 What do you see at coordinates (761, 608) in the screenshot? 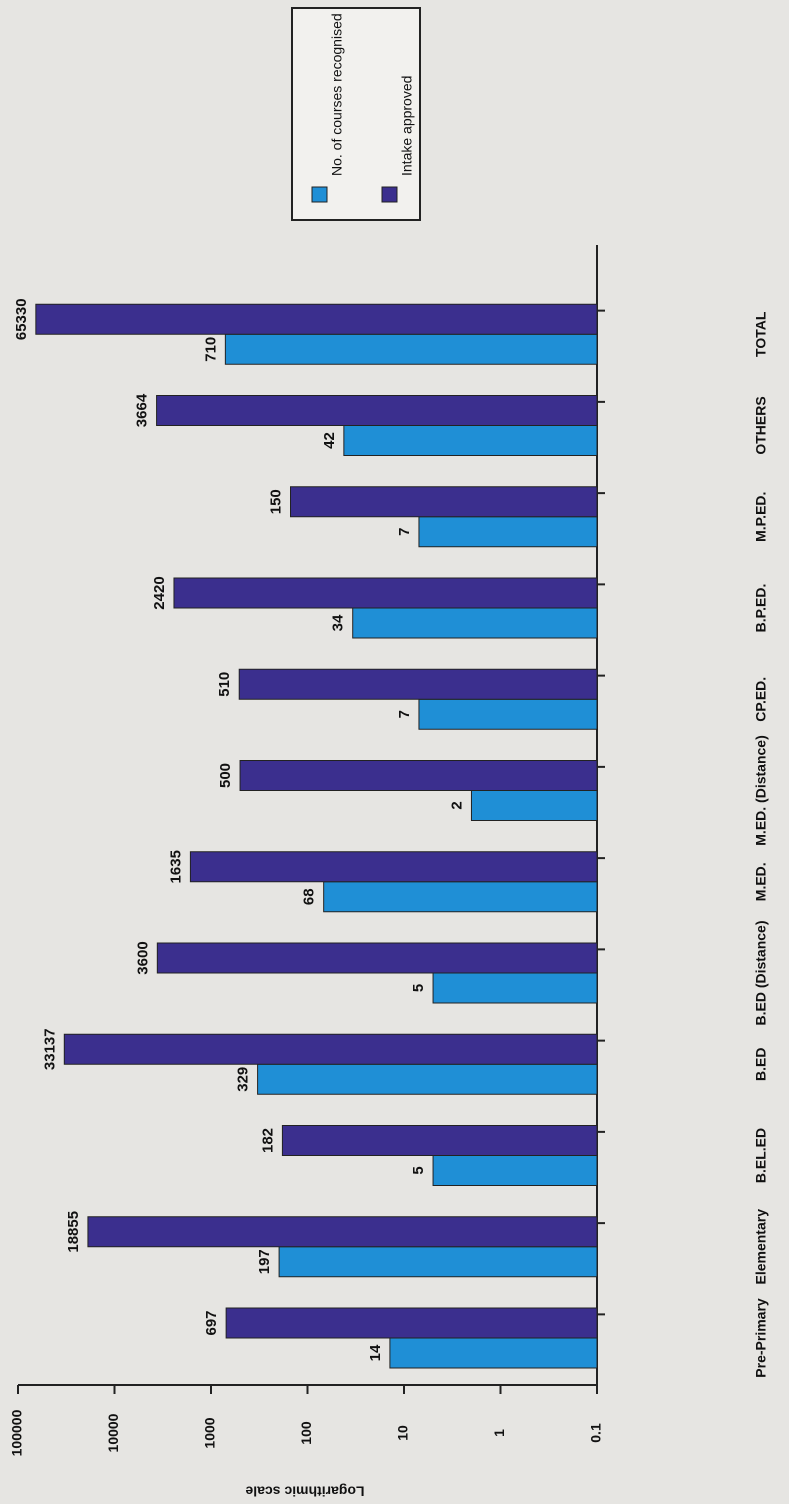
I see `x-tick-label: B.P.ED.` at bounding box center [761, 608].